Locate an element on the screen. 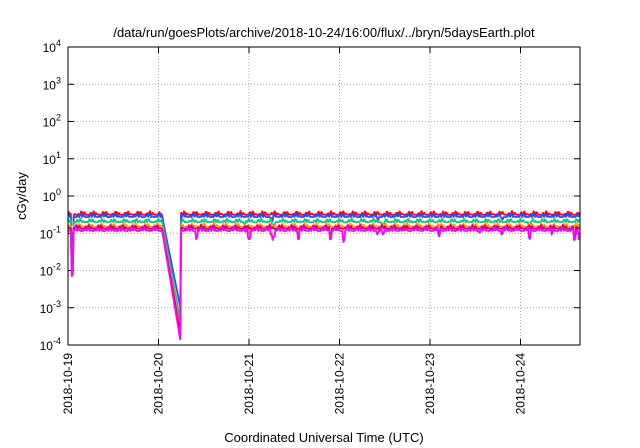  x-tick-label: 2018-10-21 is located at coordinates (249, 384).